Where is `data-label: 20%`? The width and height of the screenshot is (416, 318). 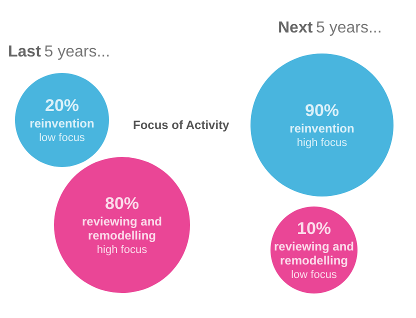
data-label: 20% is located at coordinates (62, 105).